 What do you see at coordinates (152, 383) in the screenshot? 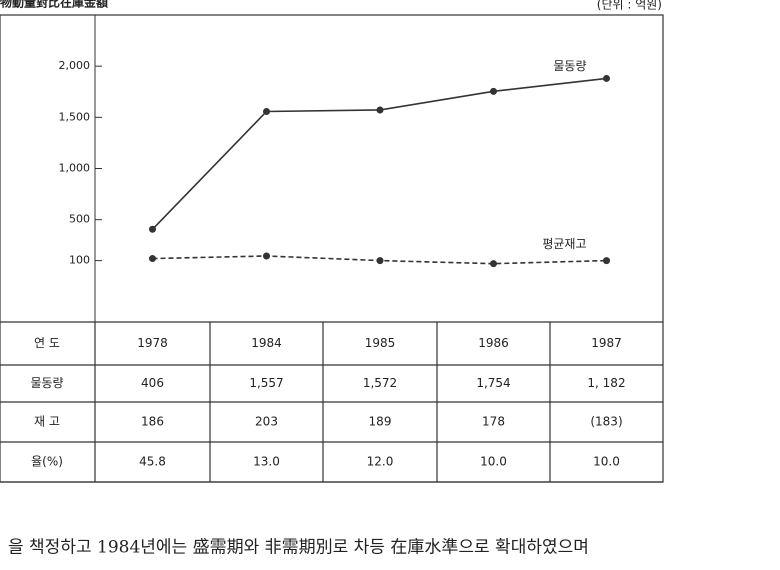
I see `table-cell: 406` at bounding box center [152, 383].